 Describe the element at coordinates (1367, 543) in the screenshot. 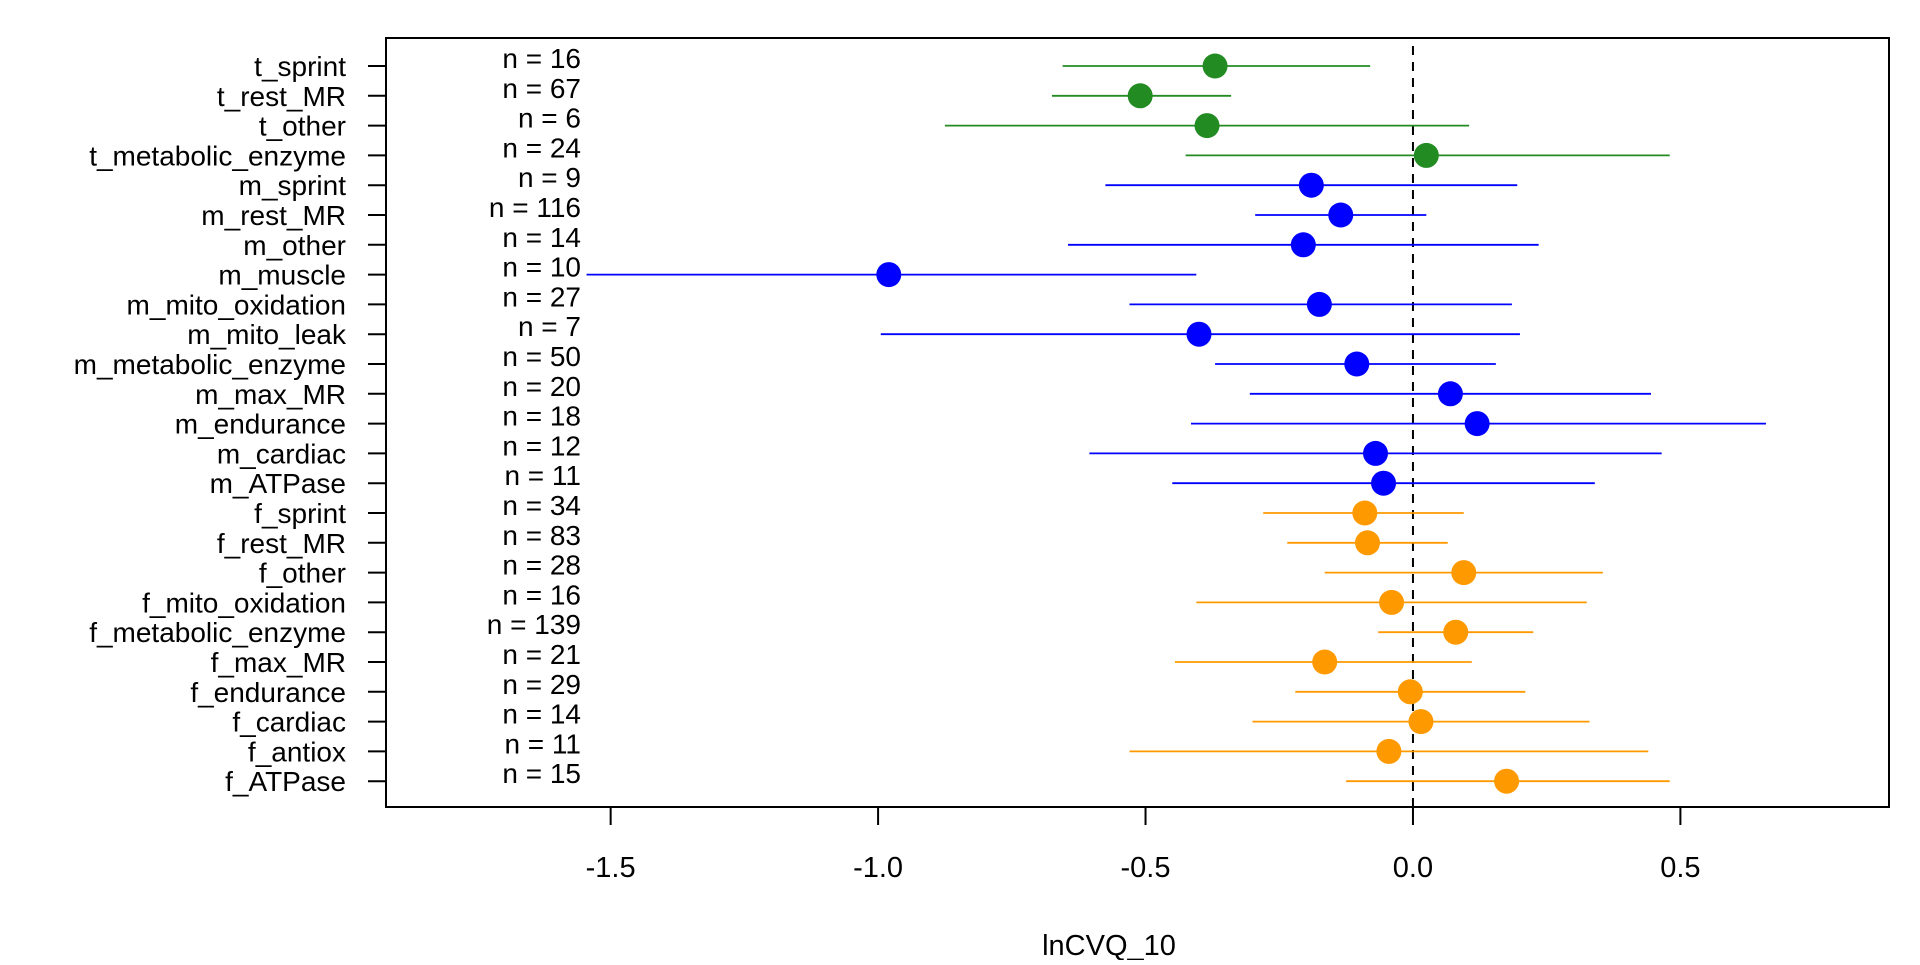

I see `estimate-point-f_rest_MR` at that location.